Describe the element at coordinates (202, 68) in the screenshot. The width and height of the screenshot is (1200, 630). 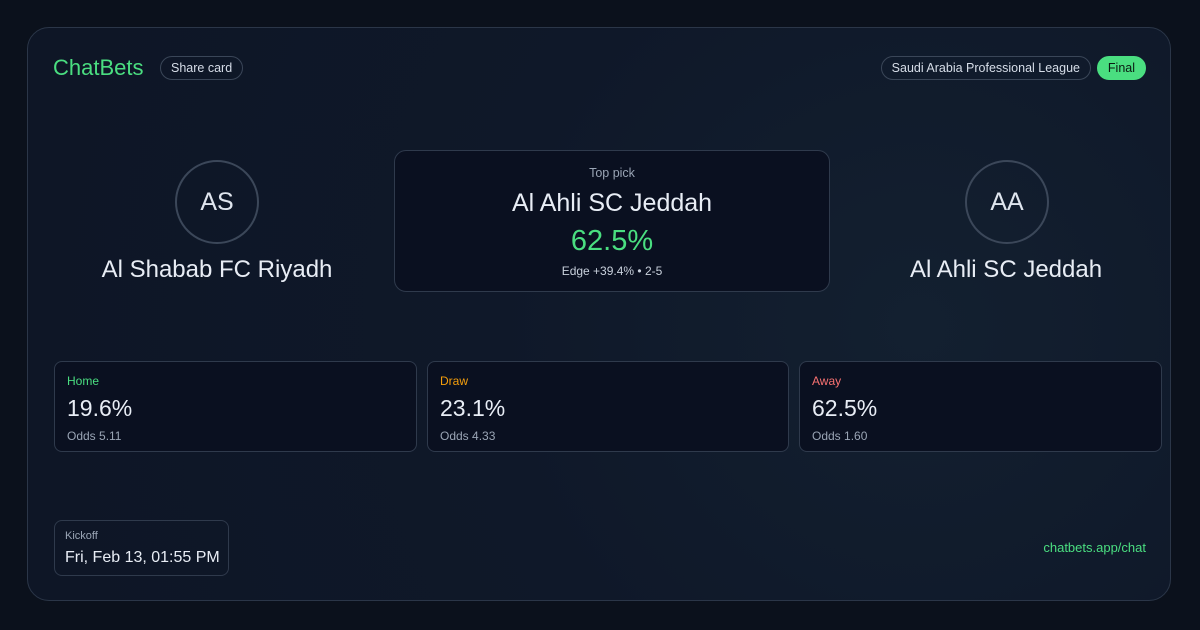
I see `share-button: Share card` at that location.